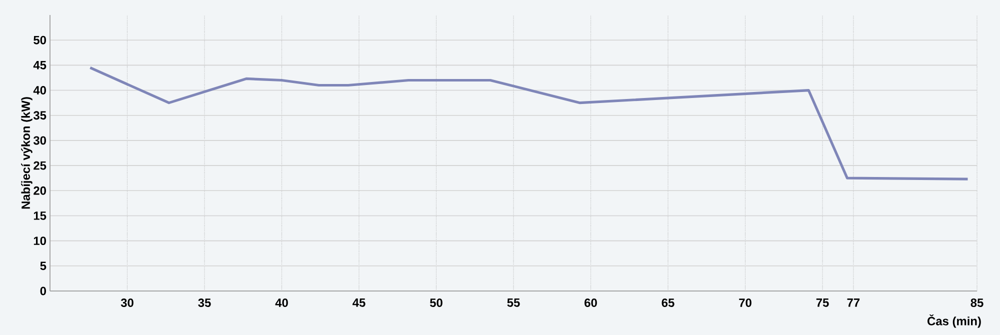 The width and height of the screenshot is (1000, 335). What do you see at coordinates (281, 302) in the screenshot?
I see `x-tick-label: 40` at bounding box center [281, 302].